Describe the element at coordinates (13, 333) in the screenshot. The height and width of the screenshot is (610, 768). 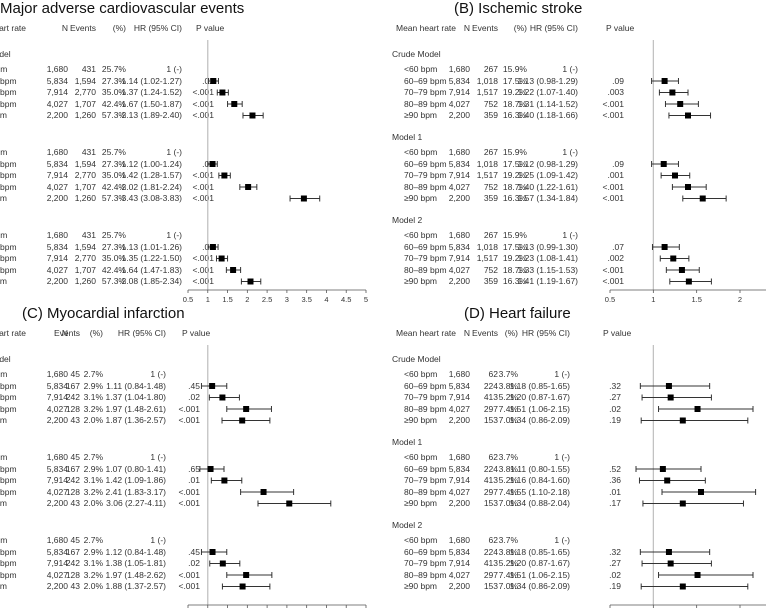
I see `col-header-rate: Mean heart rate` at that location.